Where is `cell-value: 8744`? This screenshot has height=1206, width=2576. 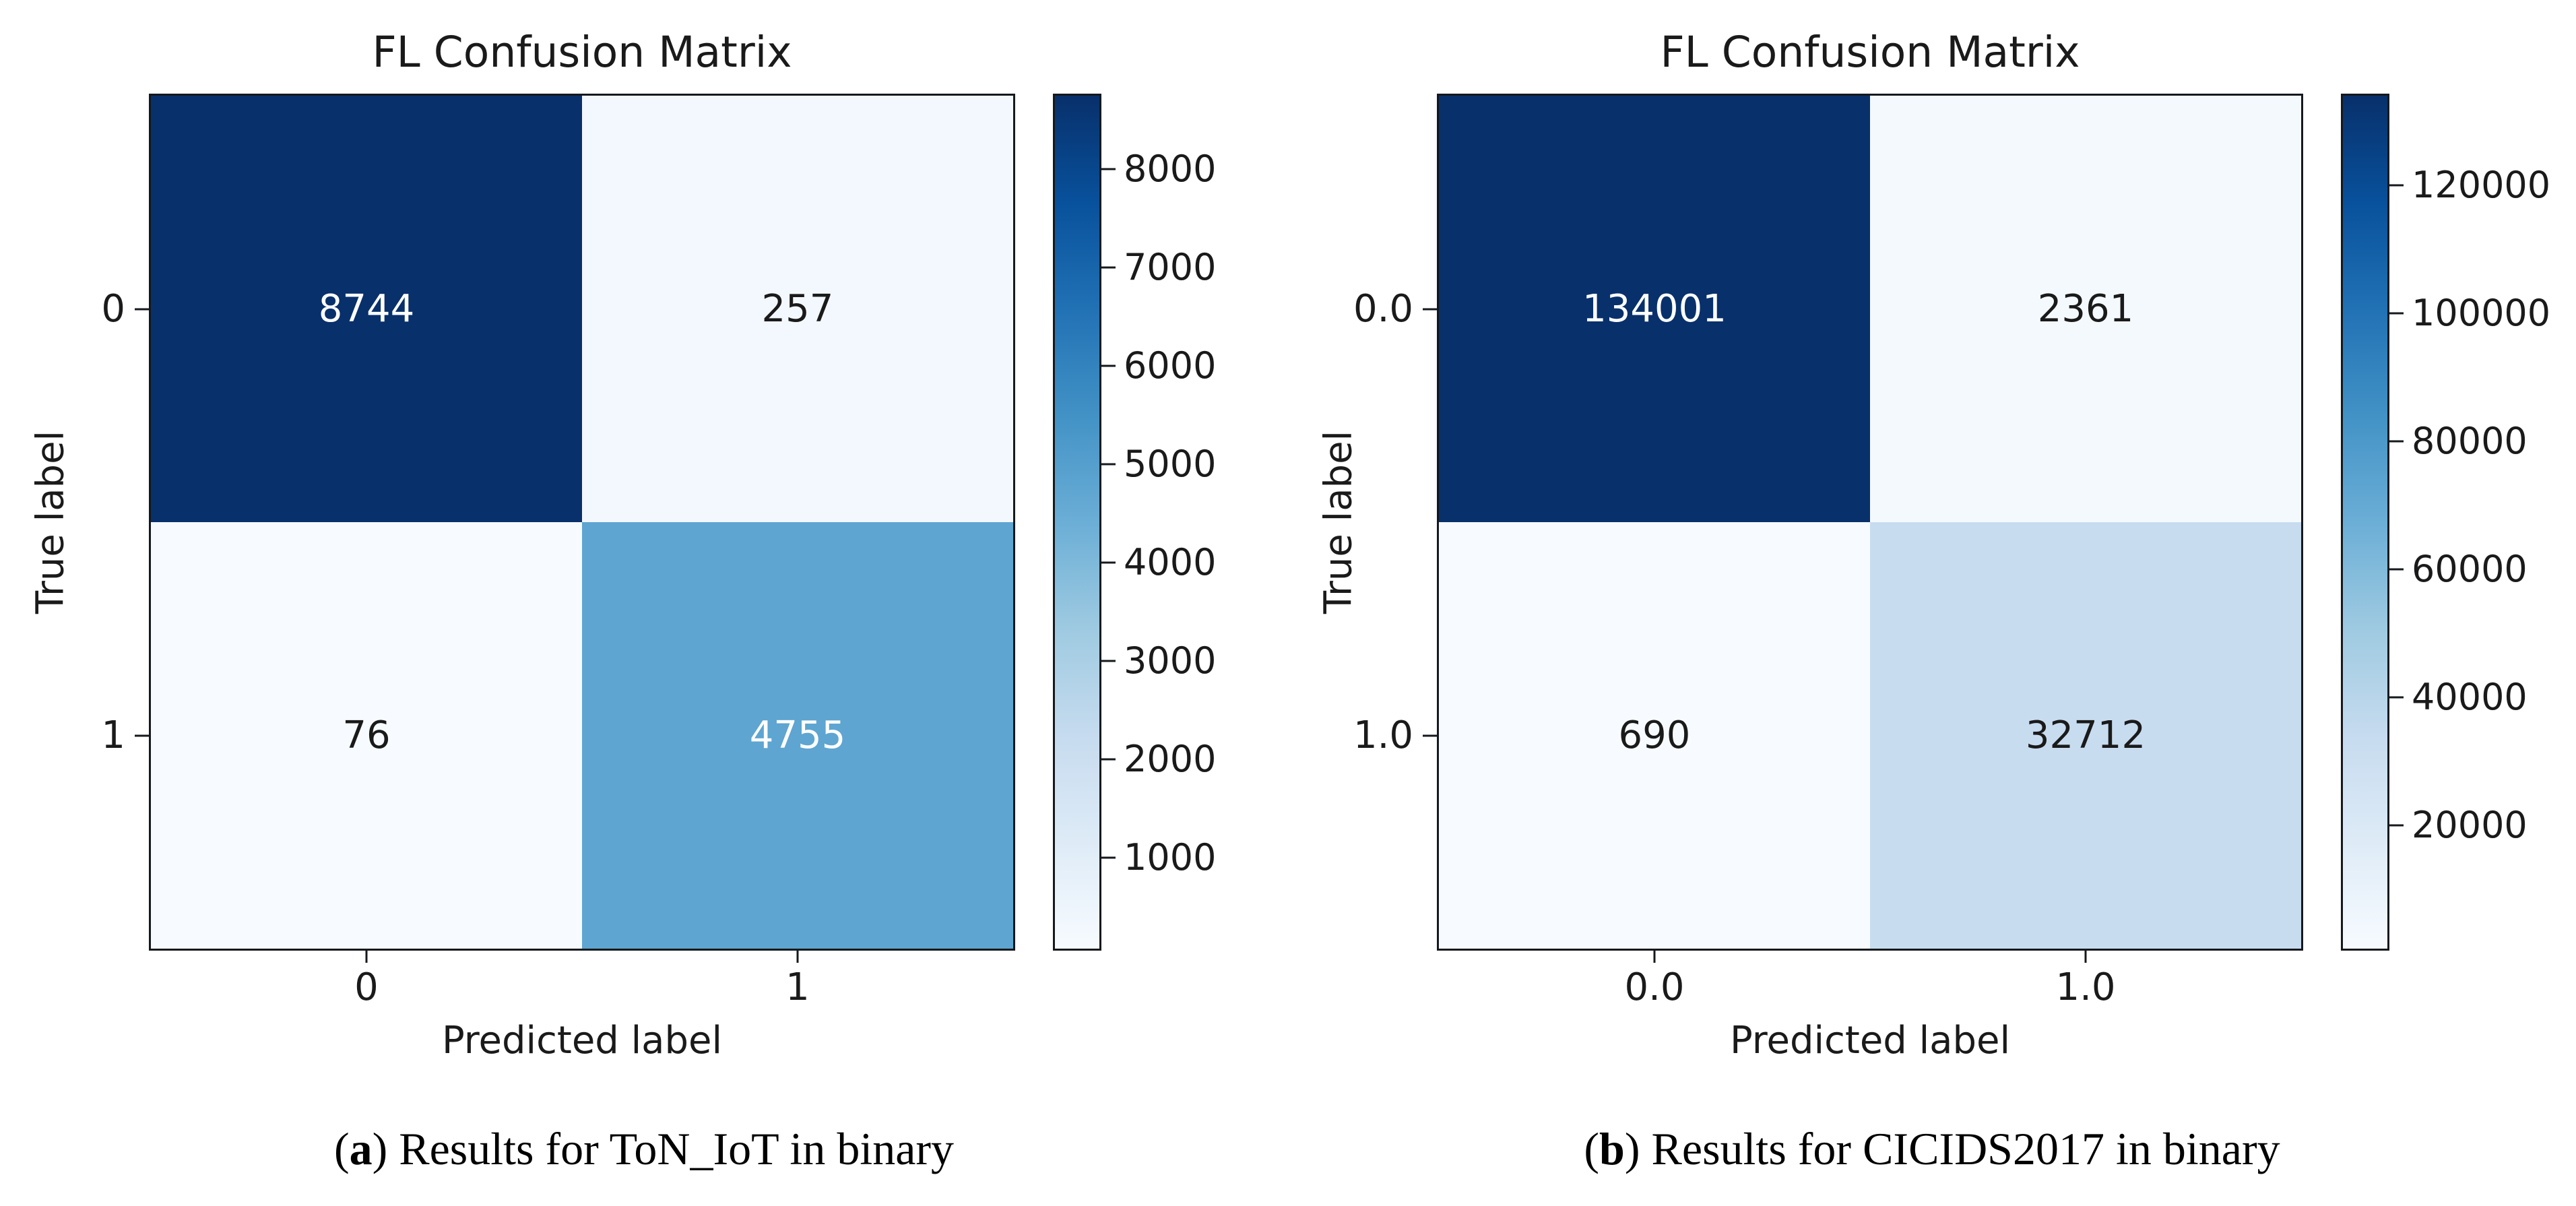 cell-value: 8744 is located at coordinates (367, 309).